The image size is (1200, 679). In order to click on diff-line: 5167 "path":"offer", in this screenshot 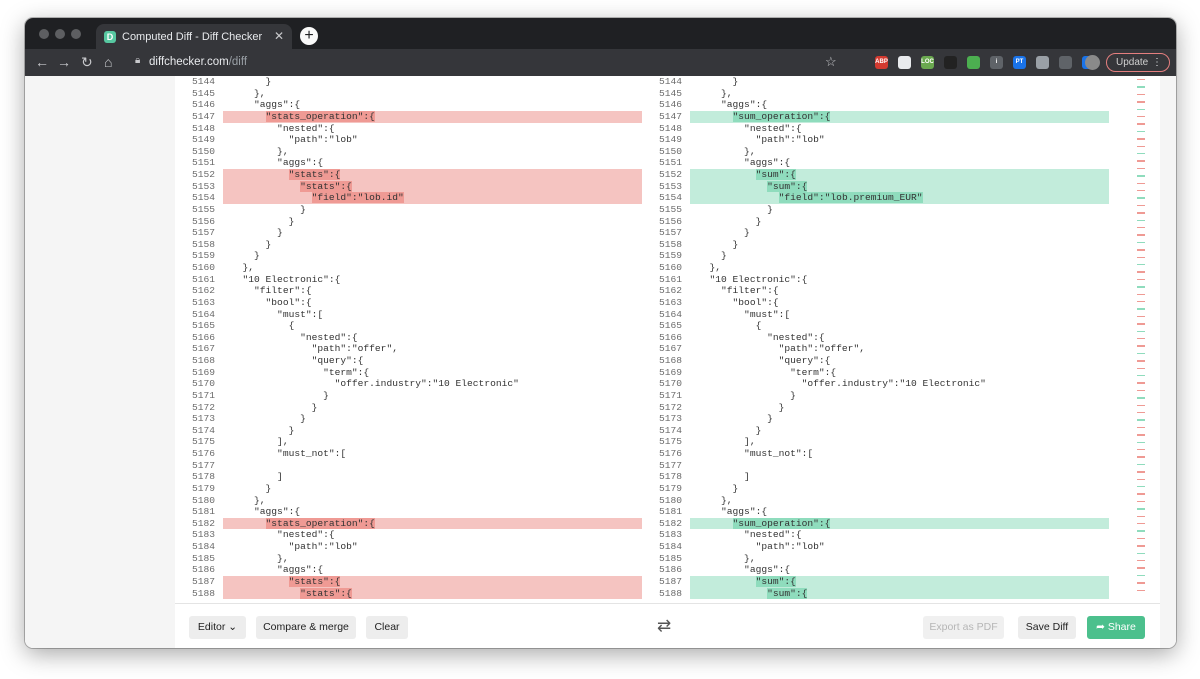, I will do `click(875, 349)`.